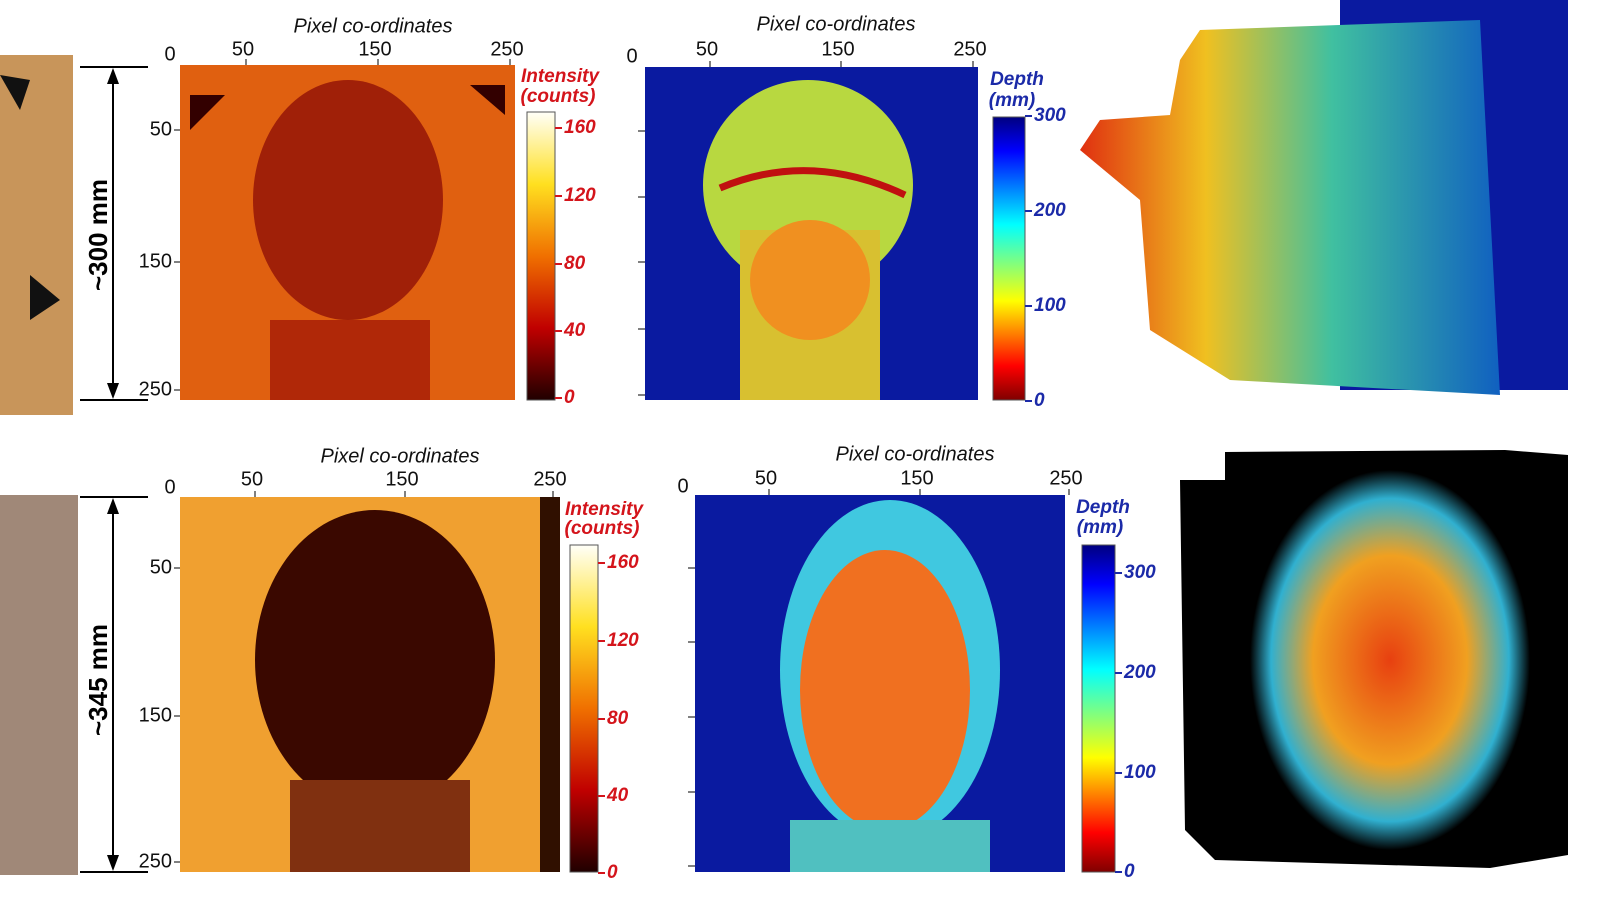  I want to click on scale-label: ~345 mm, so click(98, 680).